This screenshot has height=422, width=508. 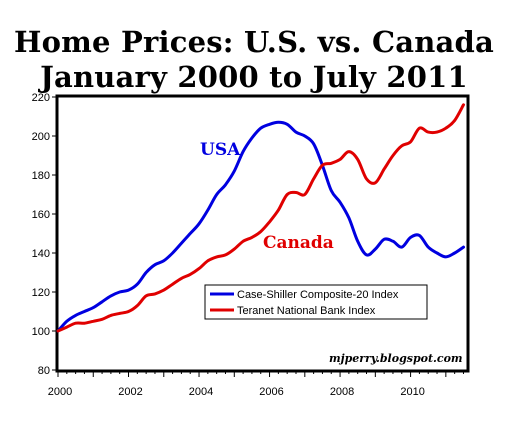 I want to click on y-tick-label: 160, so click(x=41, y=215).